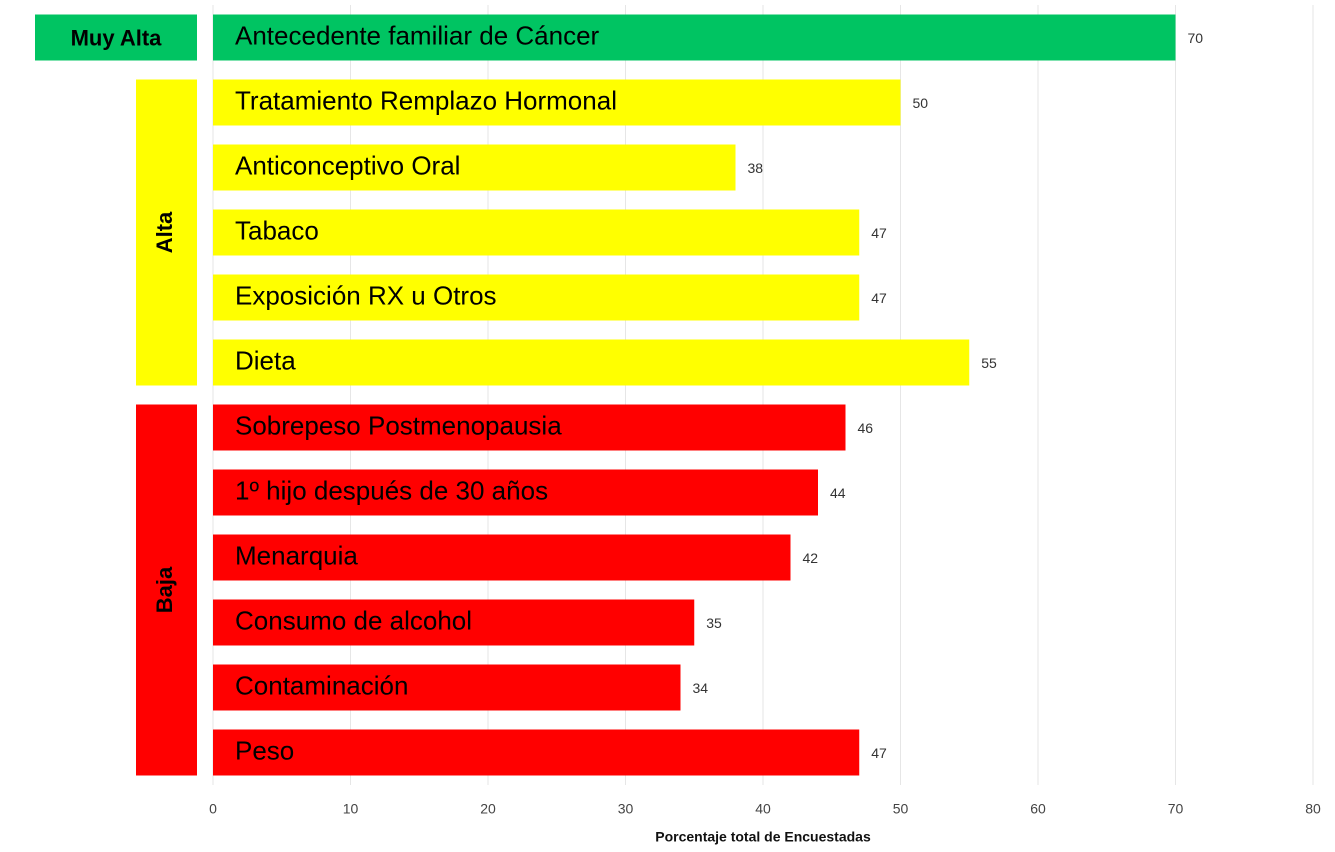  Describe the element at coordinates (626, 809) in the screenshot. I see `x-tick-label: 30` at that location.